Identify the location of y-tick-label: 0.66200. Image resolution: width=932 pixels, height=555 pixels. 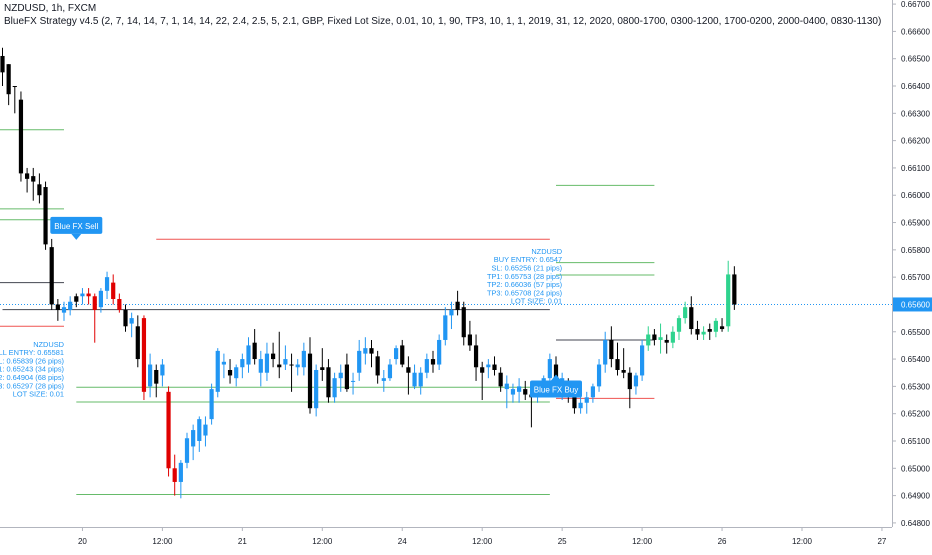
(915, 141).